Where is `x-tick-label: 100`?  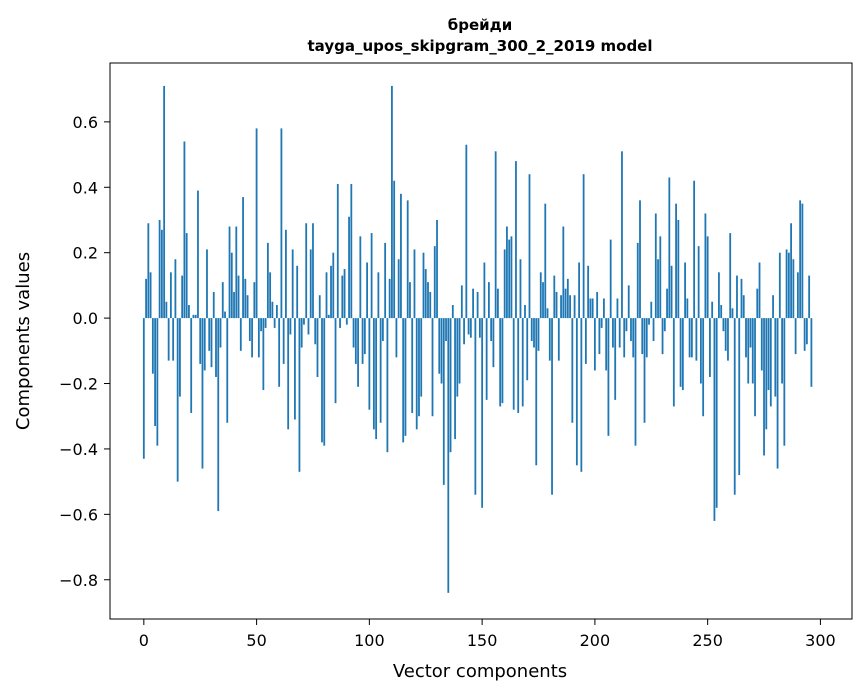
x-tick-label: 100 is located at coordinates (369, 640).